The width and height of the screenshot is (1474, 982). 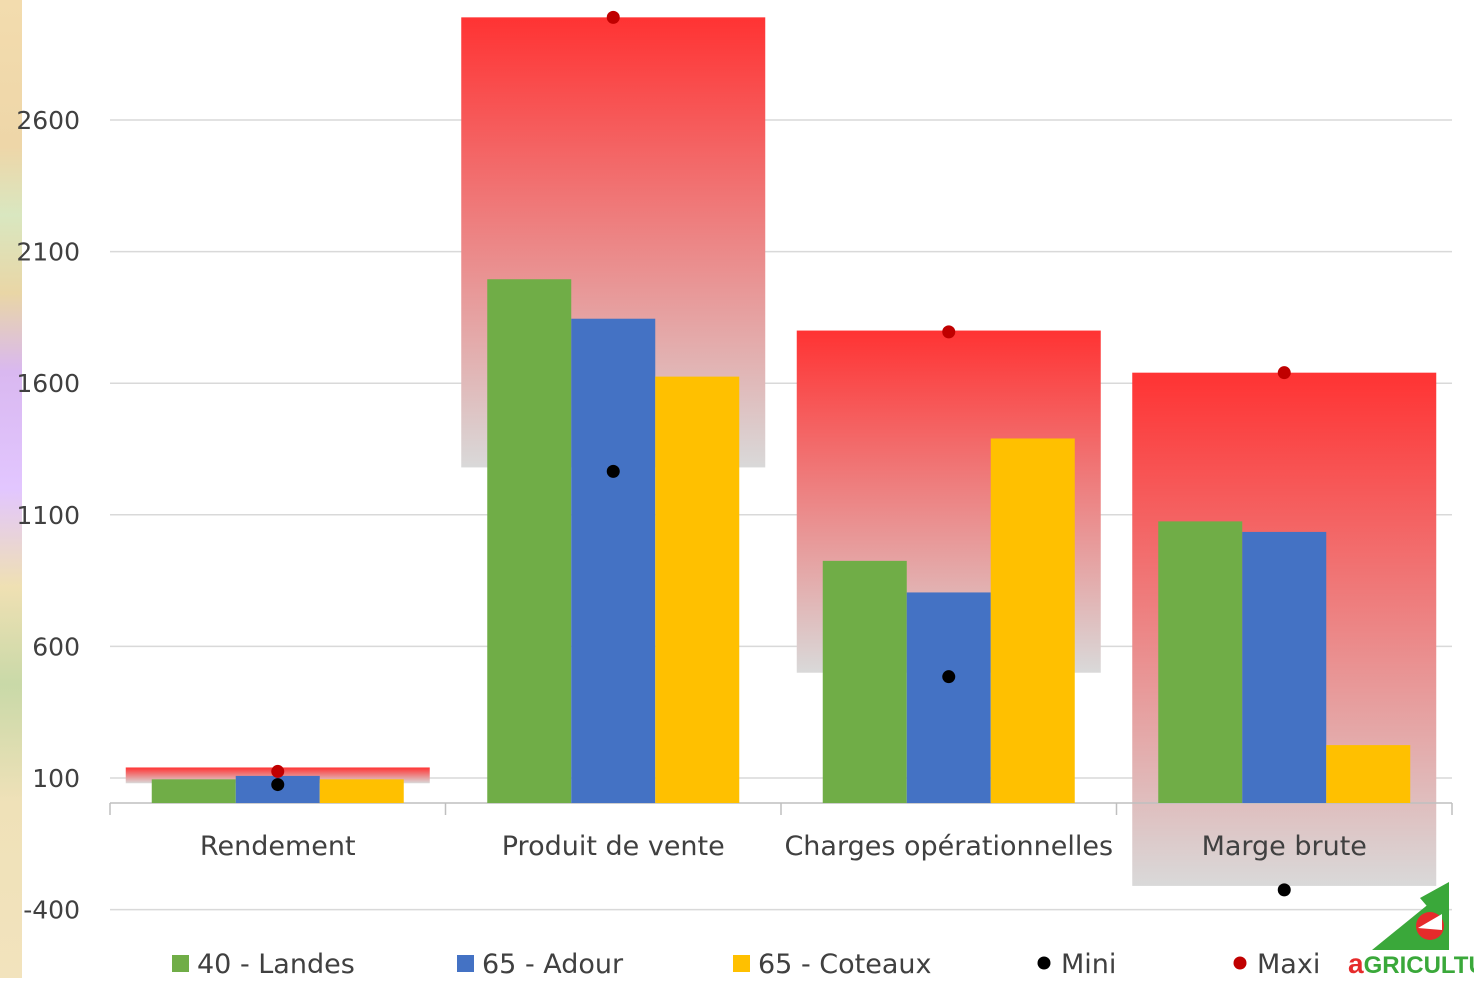 I want to click on agriculture-logo: aGRICULTURE, so click(x=1399, y=923).